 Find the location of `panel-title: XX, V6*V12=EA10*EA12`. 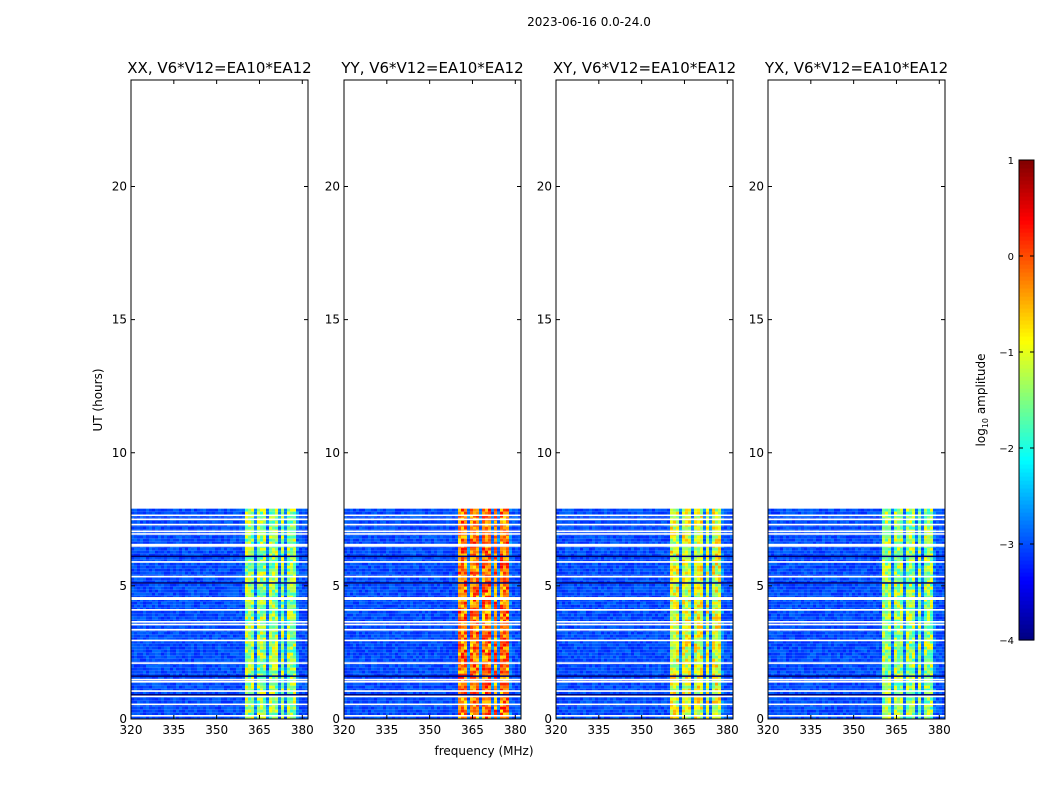

panel-title: XX, V6*V12=EA10*EA12 is located at coordinates (219, 68).